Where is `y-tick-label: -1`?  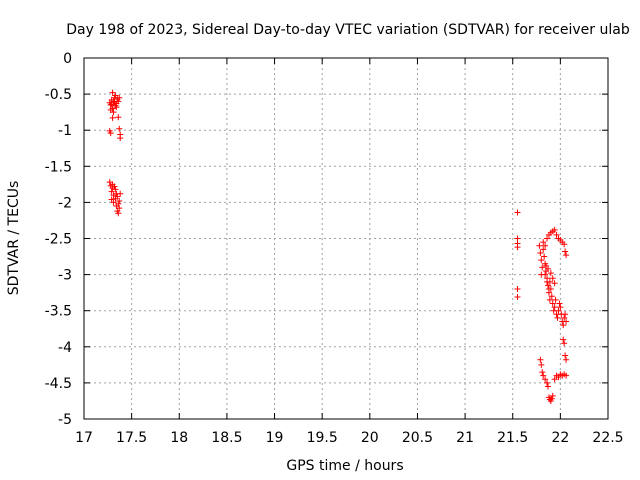
y-tick-label: -1 is located at coordinates (65, 131).